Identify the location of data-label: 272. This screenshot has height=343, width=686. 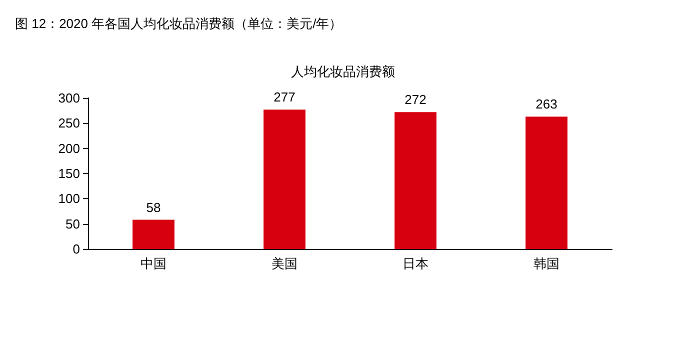
(415, 100).